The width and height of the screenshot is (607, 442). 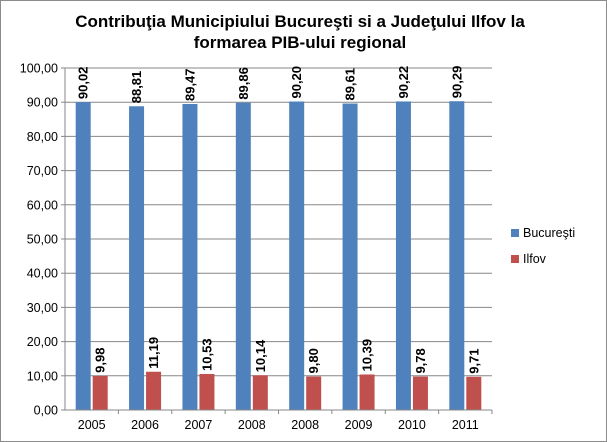 What do you see at coordinates (206, 354) in the screenshot?
I see `data-label: 10,53` at bounding box center [206, 354].